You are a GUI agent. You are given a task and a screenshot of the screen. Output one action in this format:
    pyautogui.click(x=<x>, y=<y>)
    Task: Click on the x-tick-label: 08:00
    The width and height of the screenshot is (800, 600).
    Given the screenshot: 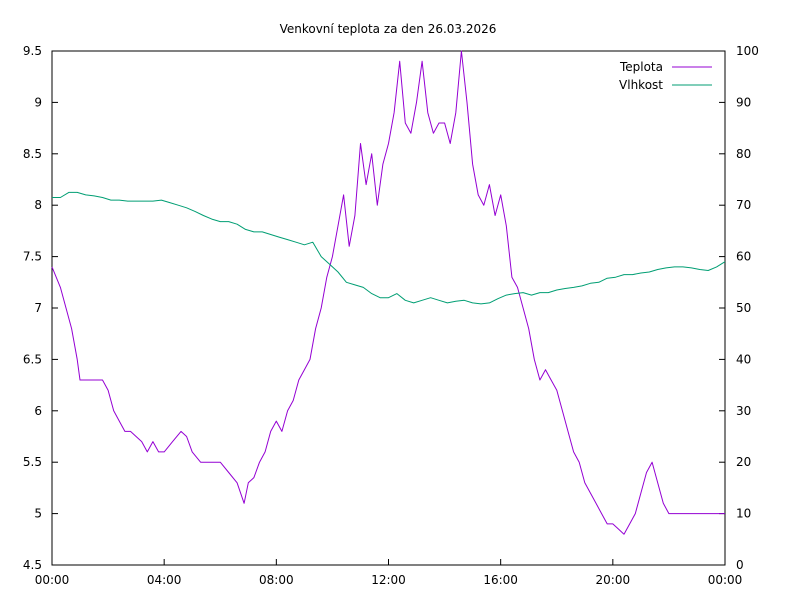 What is the action you would take?
    pyautogui.click(x=276, y=580)
    